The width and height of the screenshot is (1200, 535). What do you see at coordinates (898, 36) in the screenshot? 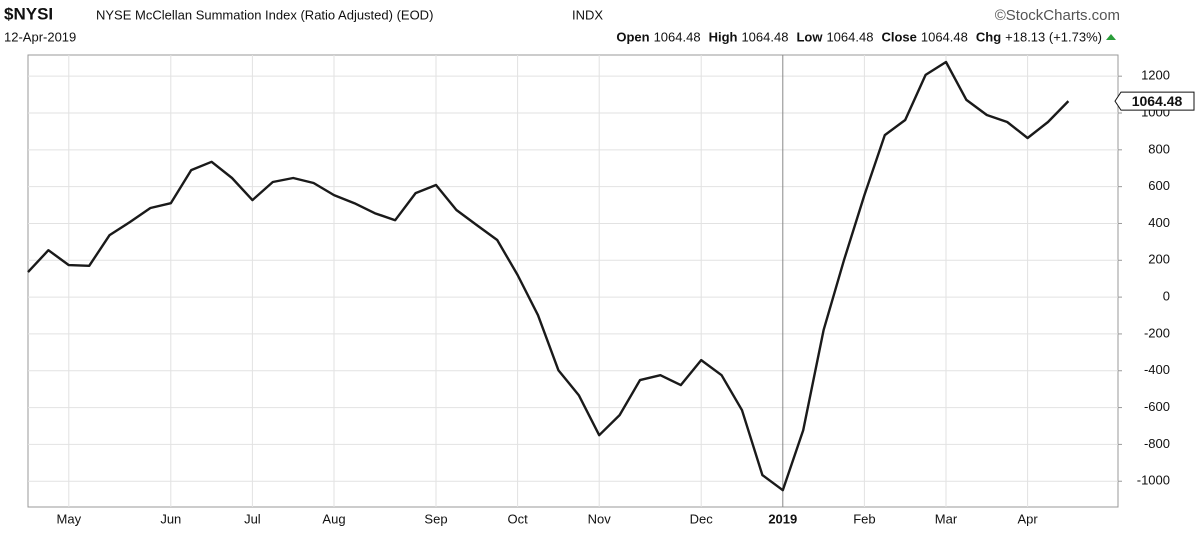
I see `quote-label: Close` at bounding box center [898, 36].